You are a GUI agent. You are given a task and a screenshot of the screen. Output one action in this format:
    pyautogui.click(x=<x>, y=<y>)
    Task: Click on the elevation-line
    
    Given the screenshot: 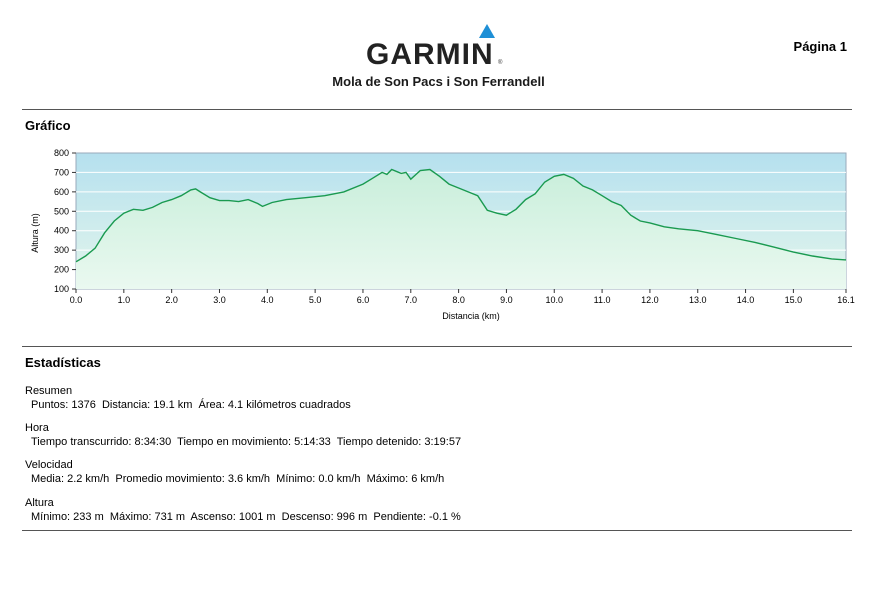 What is the action you would take?
    pyautogui.click(x=461, y=215)
    